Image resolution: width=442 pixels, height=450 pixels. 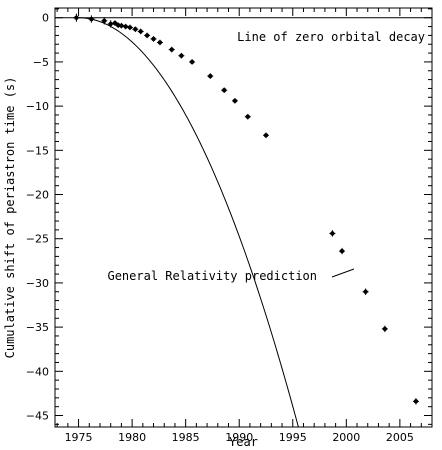 What do you see at coordinates (10, 218) in the screenshot?
I see `y-axis-title: Cumulative shift of periastron time (s)` at bounding box center [10, 218].